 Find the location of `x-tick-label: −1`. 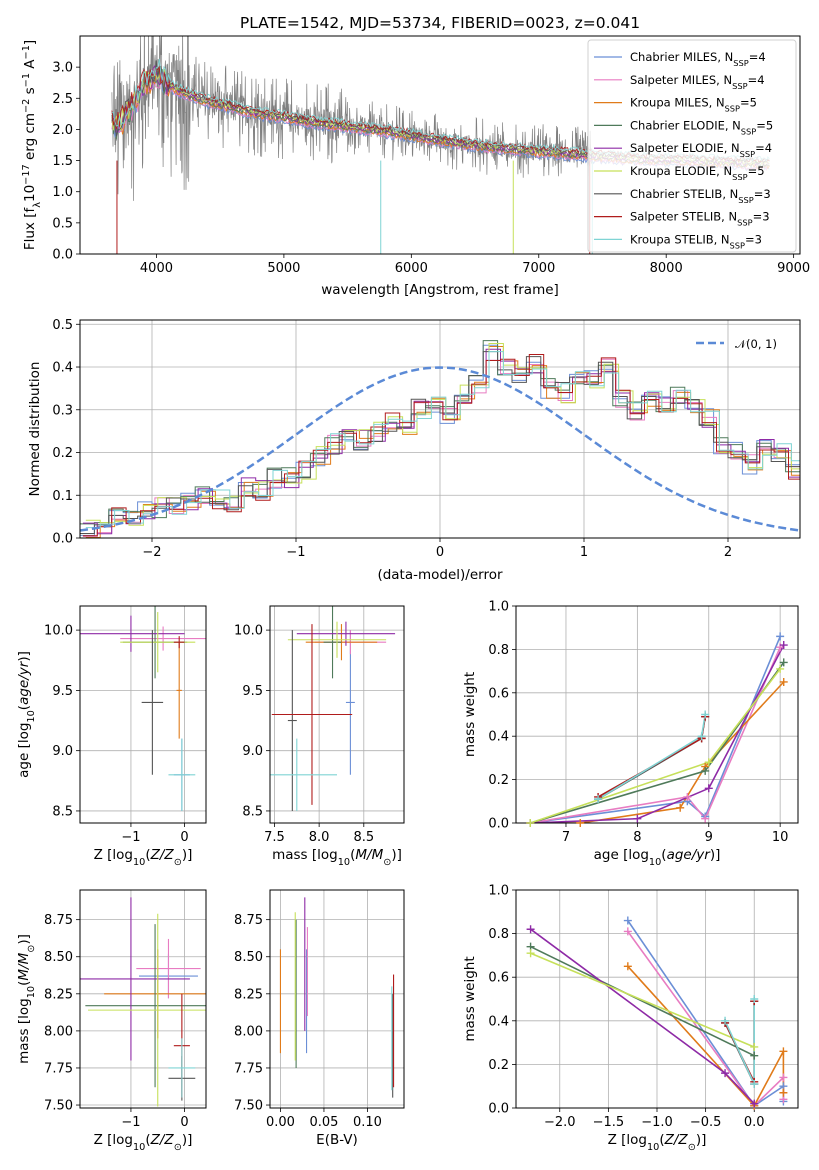

x-tick-label: −1 is located at coordinates (130, 1122).